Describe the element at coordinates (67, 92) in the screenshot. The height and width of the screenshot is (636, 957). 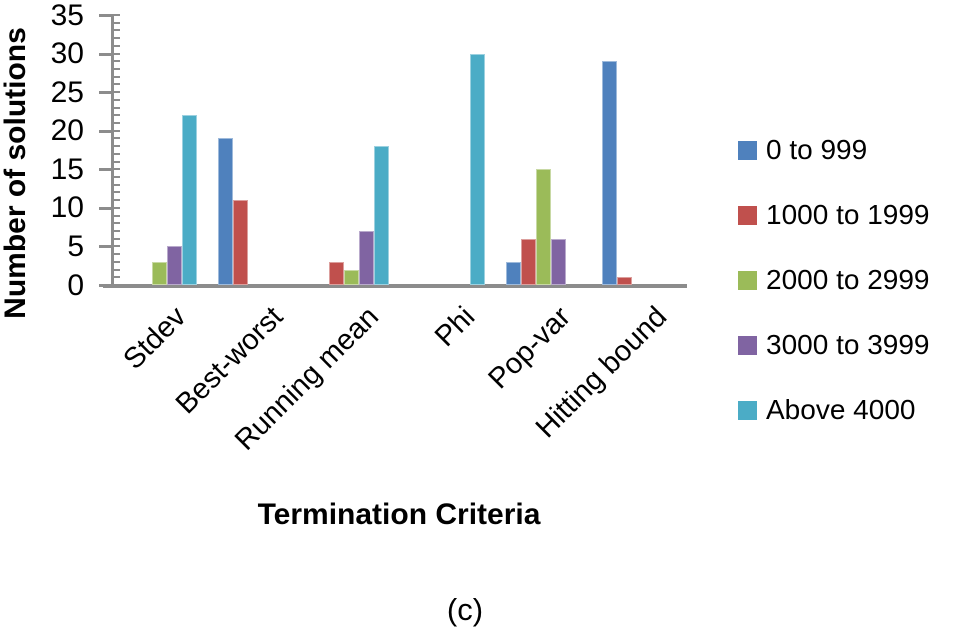
I see `y-tick-label: 25` at that location.